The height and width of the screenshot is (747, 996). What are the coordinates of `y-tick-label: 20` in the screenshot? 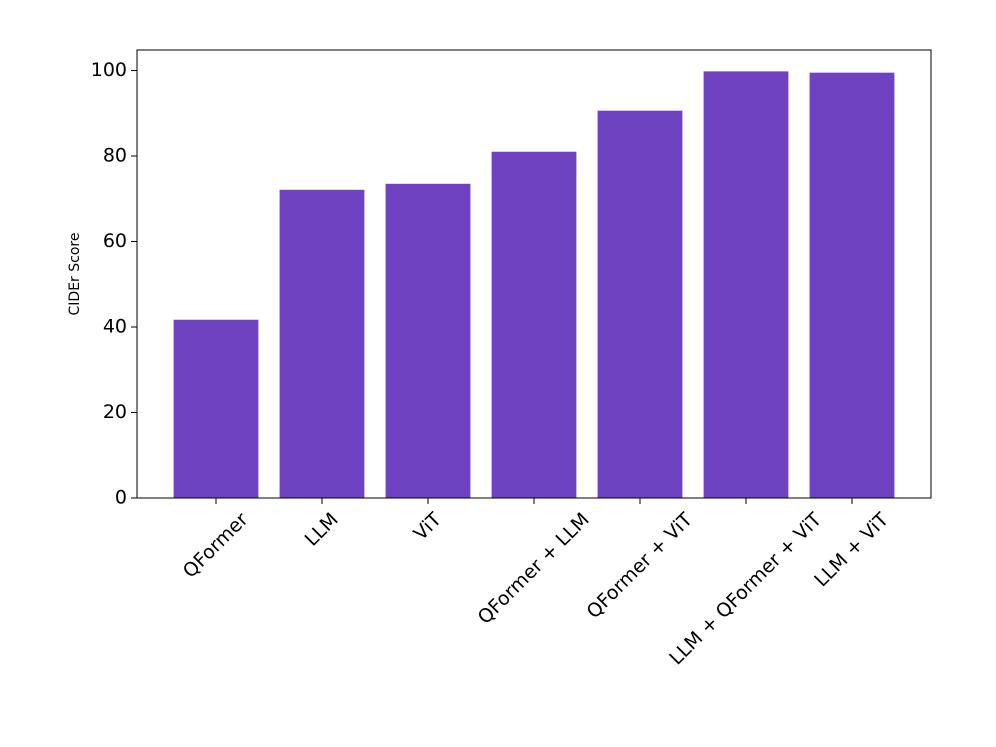 It's located at (115, 412).